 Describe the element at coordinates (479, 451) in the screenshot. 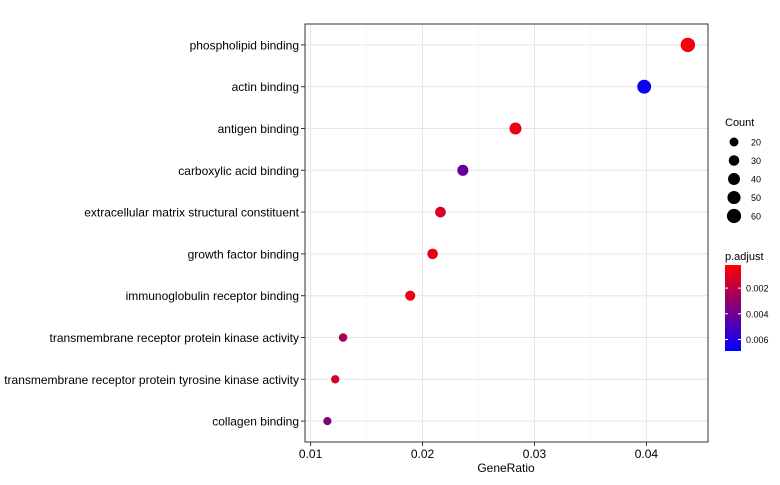

I see `x-axis: 0.01 0.02 0.03 0.04` at that location.